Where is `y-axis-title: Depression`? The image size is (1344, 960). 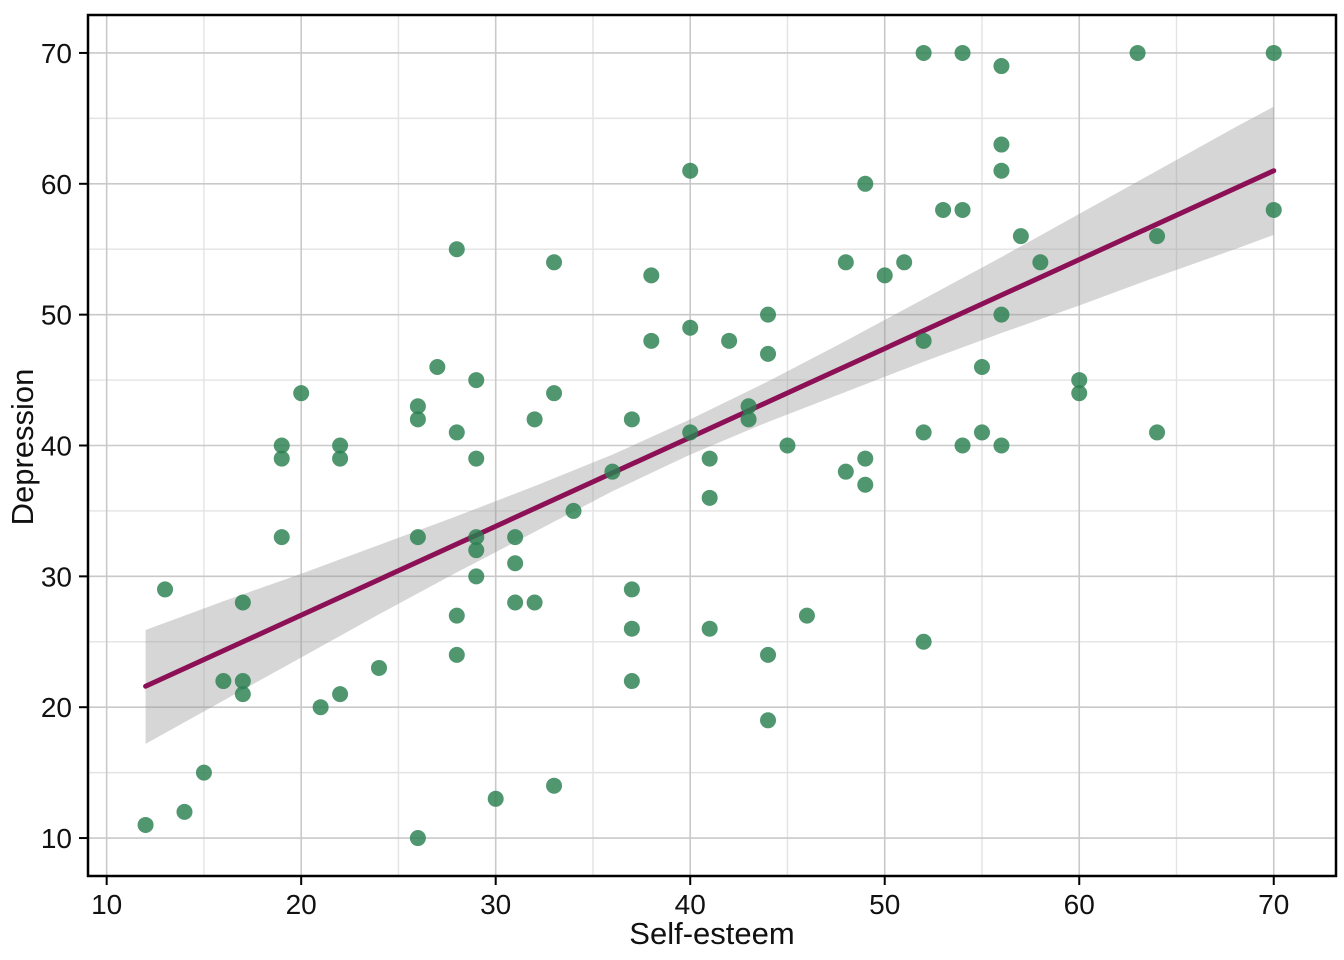 y-axis-title: Depression is located at coordinates (22, 447).